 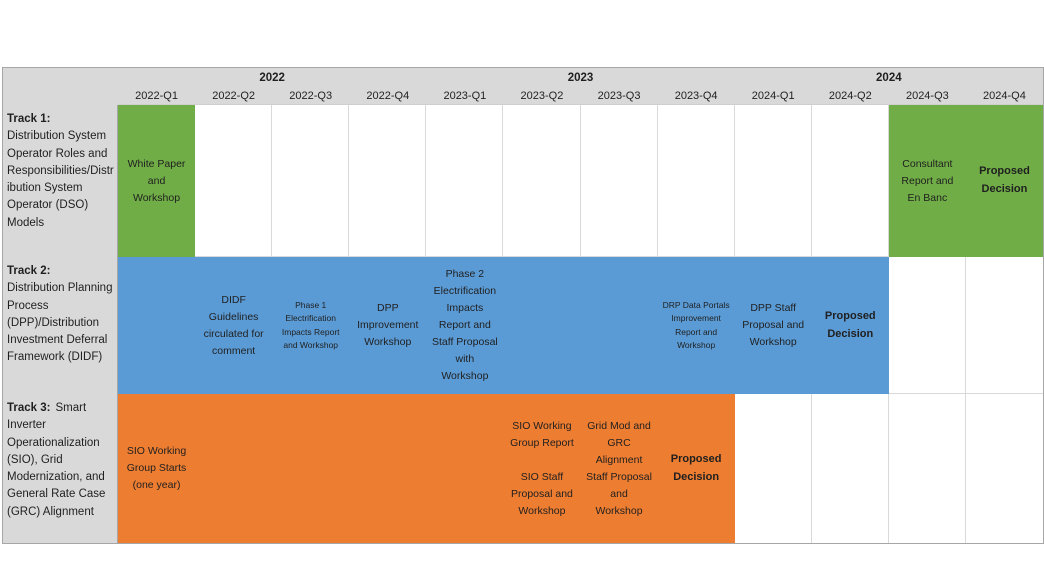 What do you see at coordinates (157, 96) in the screenshot?
I see `quarter-header: 2022-Q1` at bounding box center [157, 96].